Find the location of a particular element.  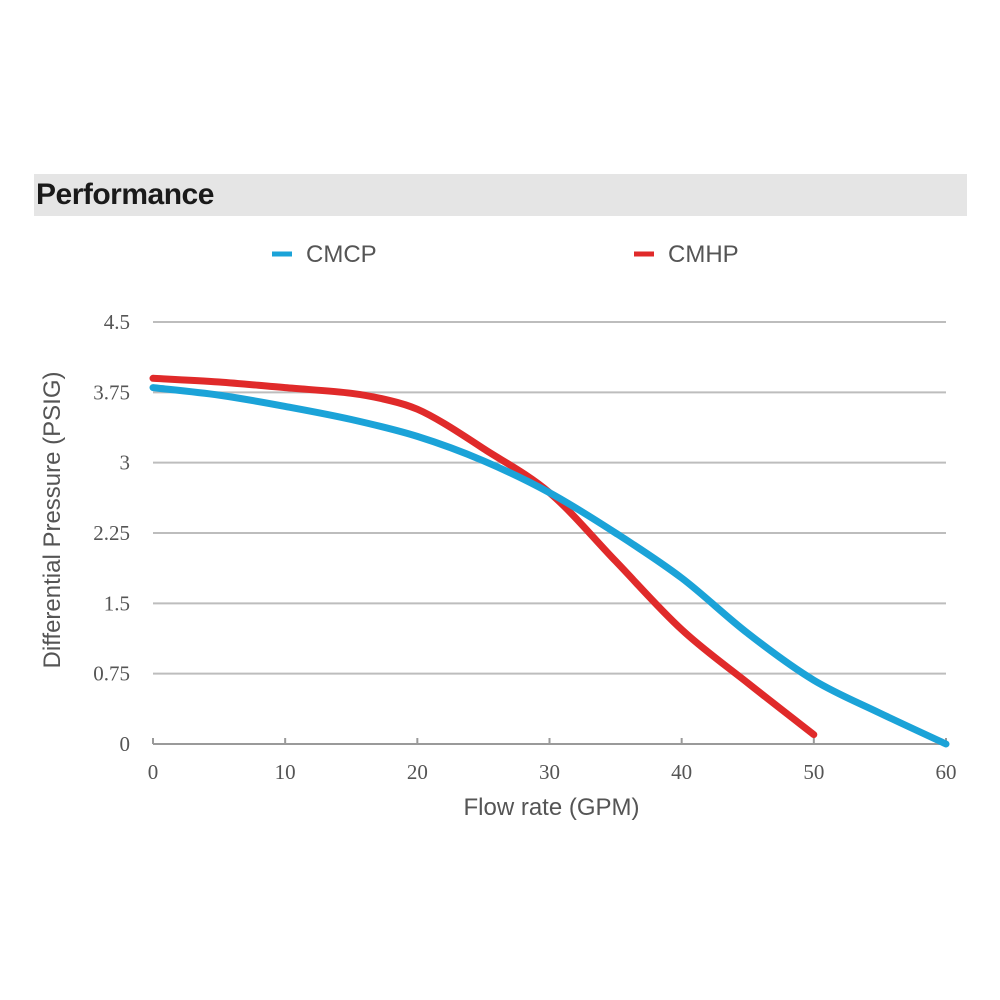

y-tick-label: 3 is located at coordinates (125, 463).